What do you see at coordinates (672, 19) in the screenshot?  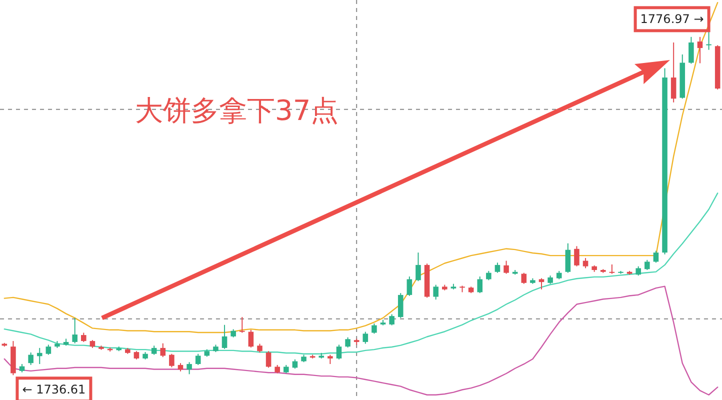 I see `annotation: 1776.97 →` at bounding box center [672, 19].